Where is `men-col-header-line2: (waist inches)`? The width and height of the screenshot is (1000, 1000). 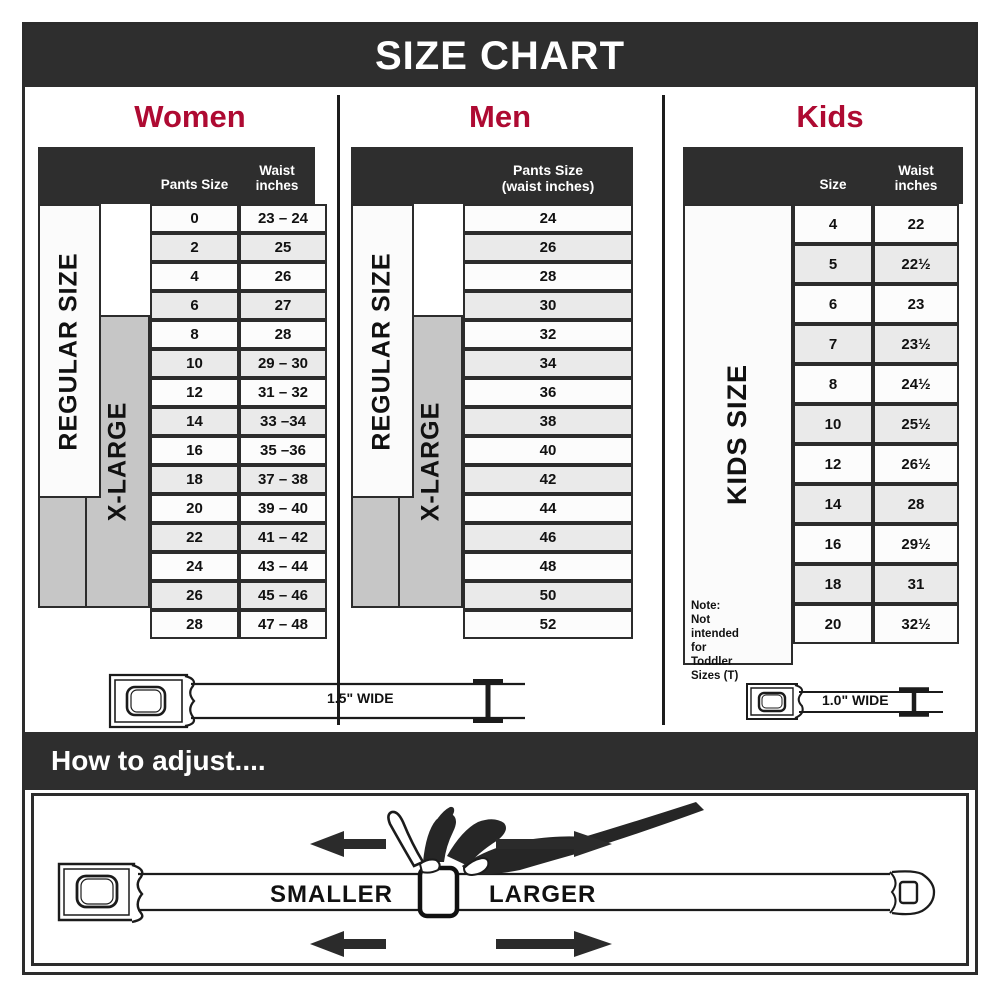 men-col-header-line2: (waist inches) is located at coordinates (548, 186).